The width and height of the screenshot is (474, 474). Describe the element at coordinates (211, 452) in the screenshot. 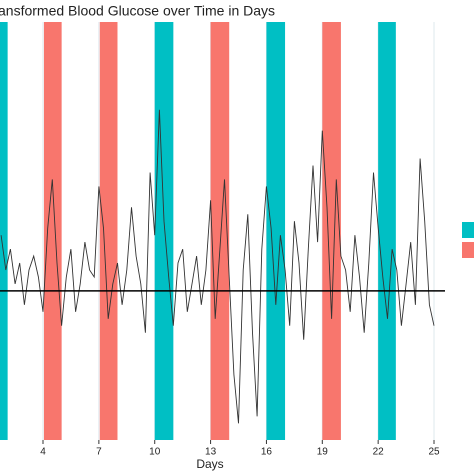

I see `x-tick-label: 13` at that location.